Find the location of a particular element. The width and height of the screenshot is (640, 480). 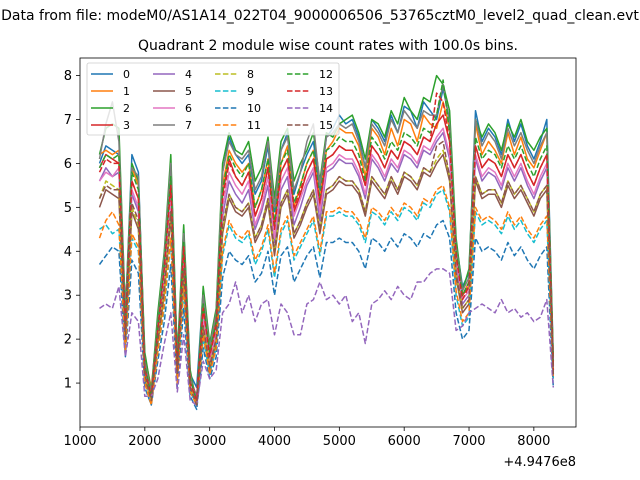

x-axis-ticks: 1000 2000 3000 4000 5000 6000 7000 8000 is located at coordinates (306, 438).